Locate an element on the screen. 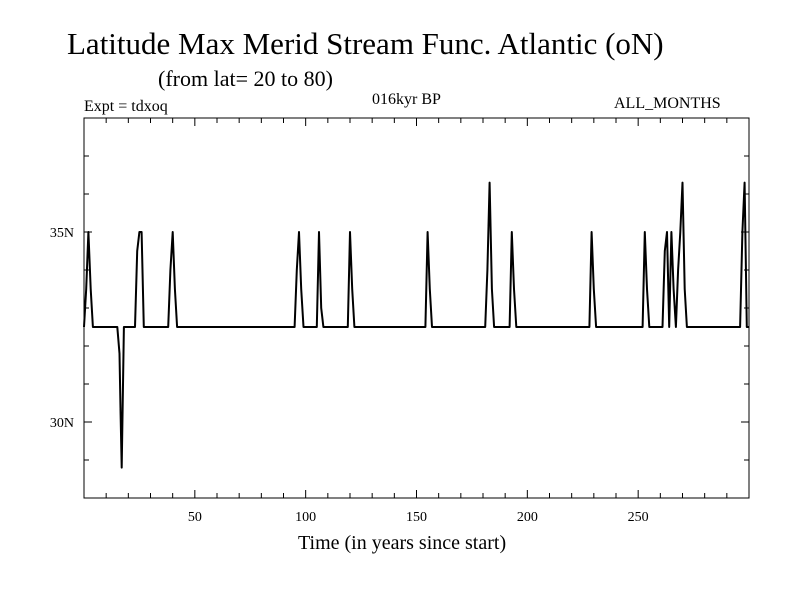 The image size is (800, 600). x-axis-label: Time (in years since start) is located at coordinates (402, 543).